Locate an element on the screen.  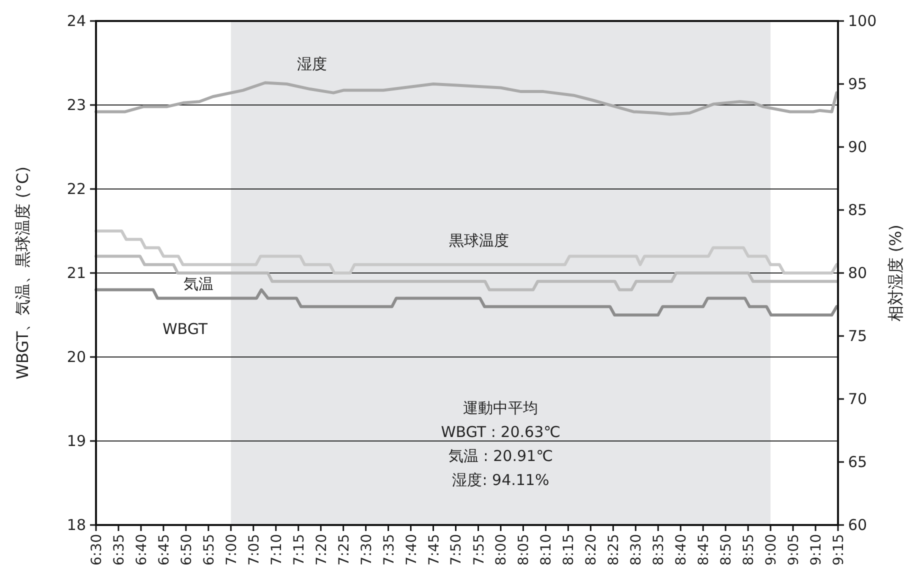
x-tick-label: 9:00 is located at coordinates (772, 550).